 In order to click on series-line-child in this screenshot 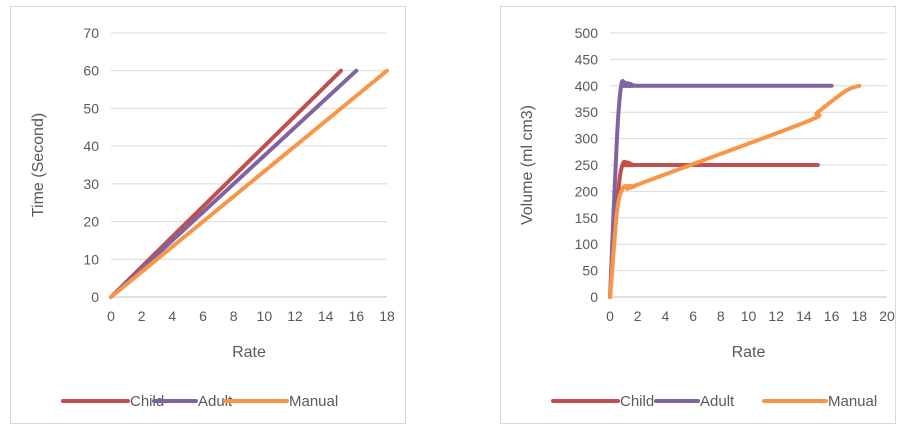, I will do `click(714, 229)`.